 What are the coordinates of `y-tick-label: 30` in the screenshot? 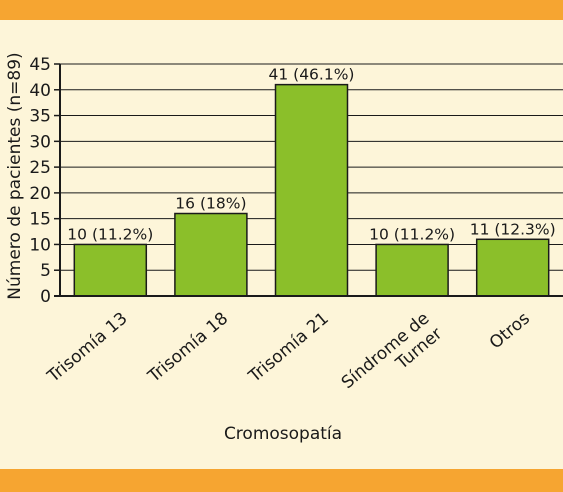 It's located at (40, 142).